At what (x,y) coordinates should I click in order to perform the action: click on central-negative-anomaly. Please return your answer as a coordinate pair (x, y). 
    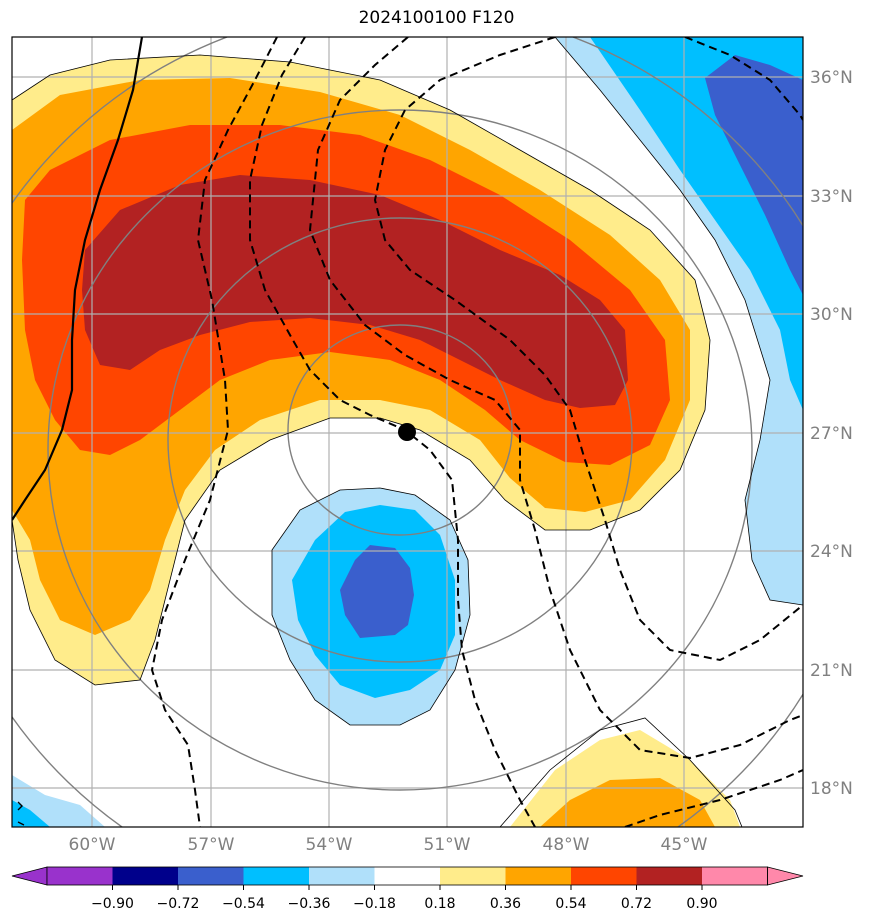
    Looking at the image, I should click on (371, 606).